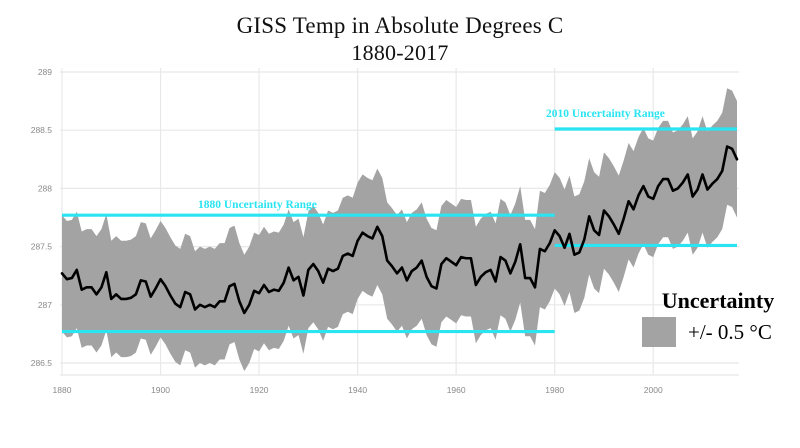  Describe the element at coordinates (605, 114) in the screenshot. I see `annotation-2010-uncertainty-range: 2010 Uncertainty Range` at that location.